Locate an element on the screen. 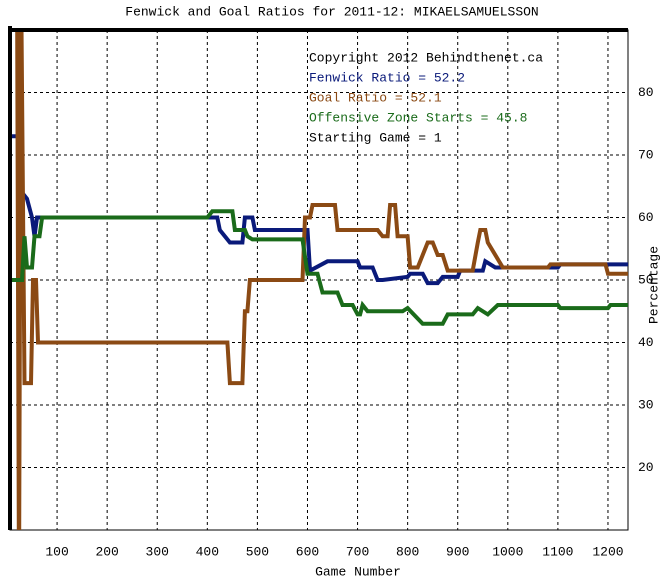 The height and width of the screenshot is (580, 665). x-tick-label: 400 is located at coordinates (207, 551).